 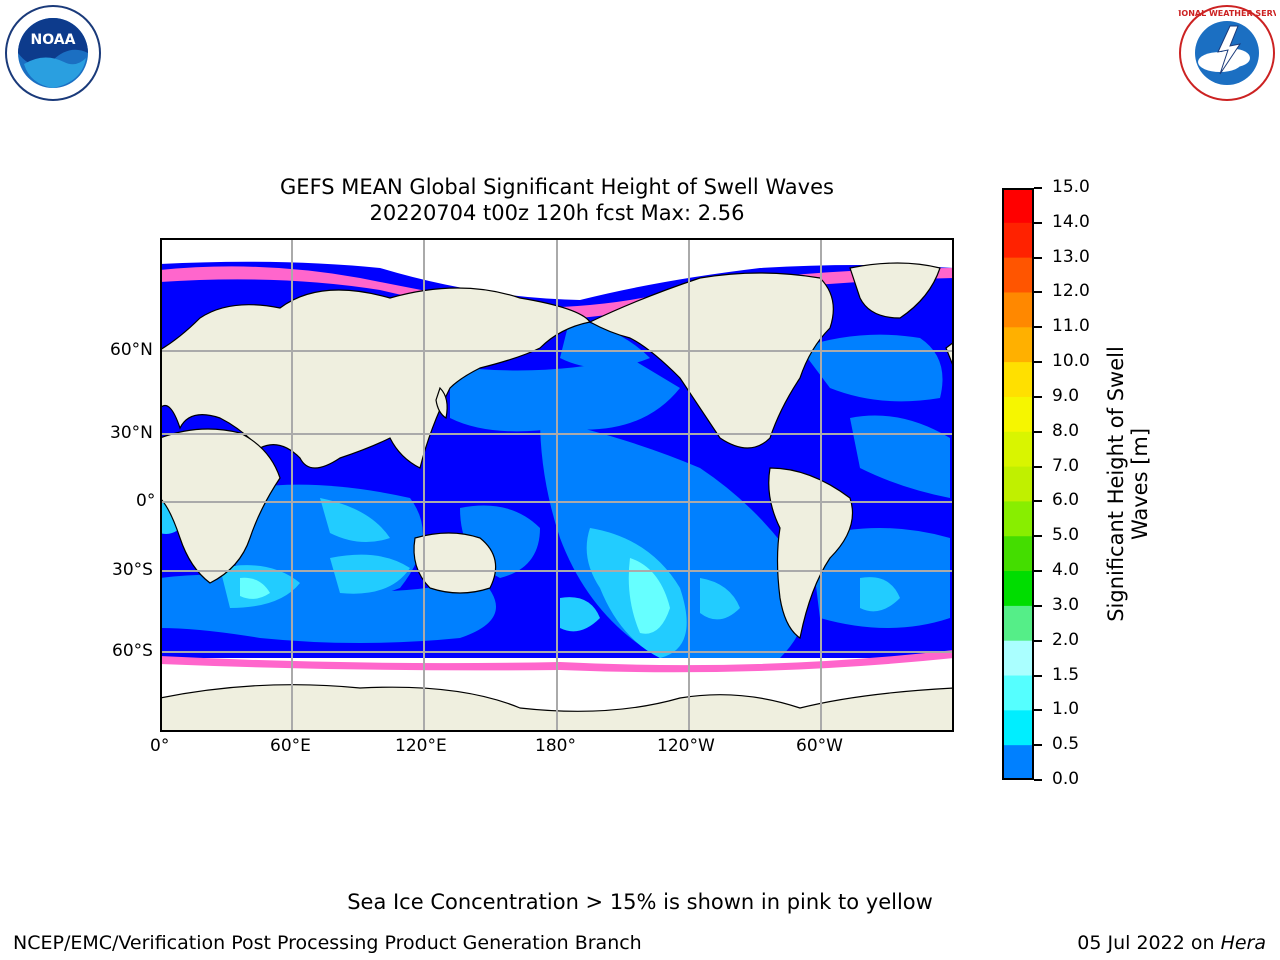 I want to click on footer-date: 05 Jul 2022 on, so click(x=1146, y=943).